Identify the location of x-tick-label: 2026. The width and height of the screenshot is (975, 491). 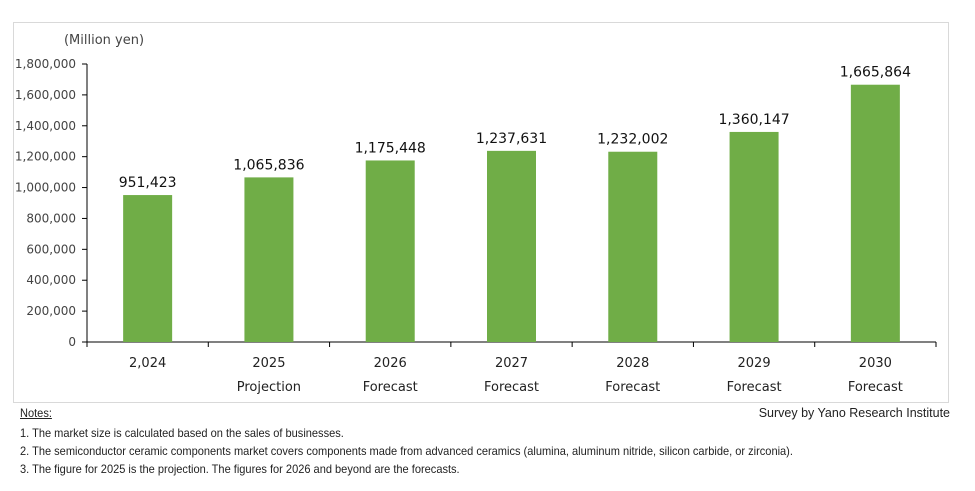
(390, 363).